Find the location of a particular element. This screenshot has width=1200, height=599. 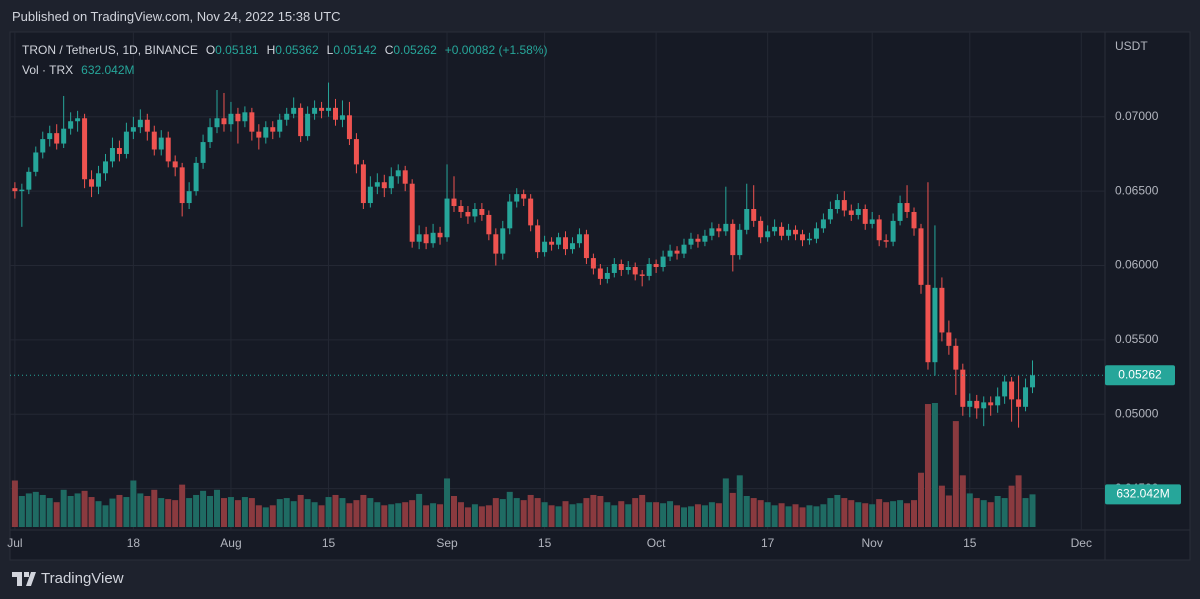

currency-label: USDT is located at coordinates (1131, 46).